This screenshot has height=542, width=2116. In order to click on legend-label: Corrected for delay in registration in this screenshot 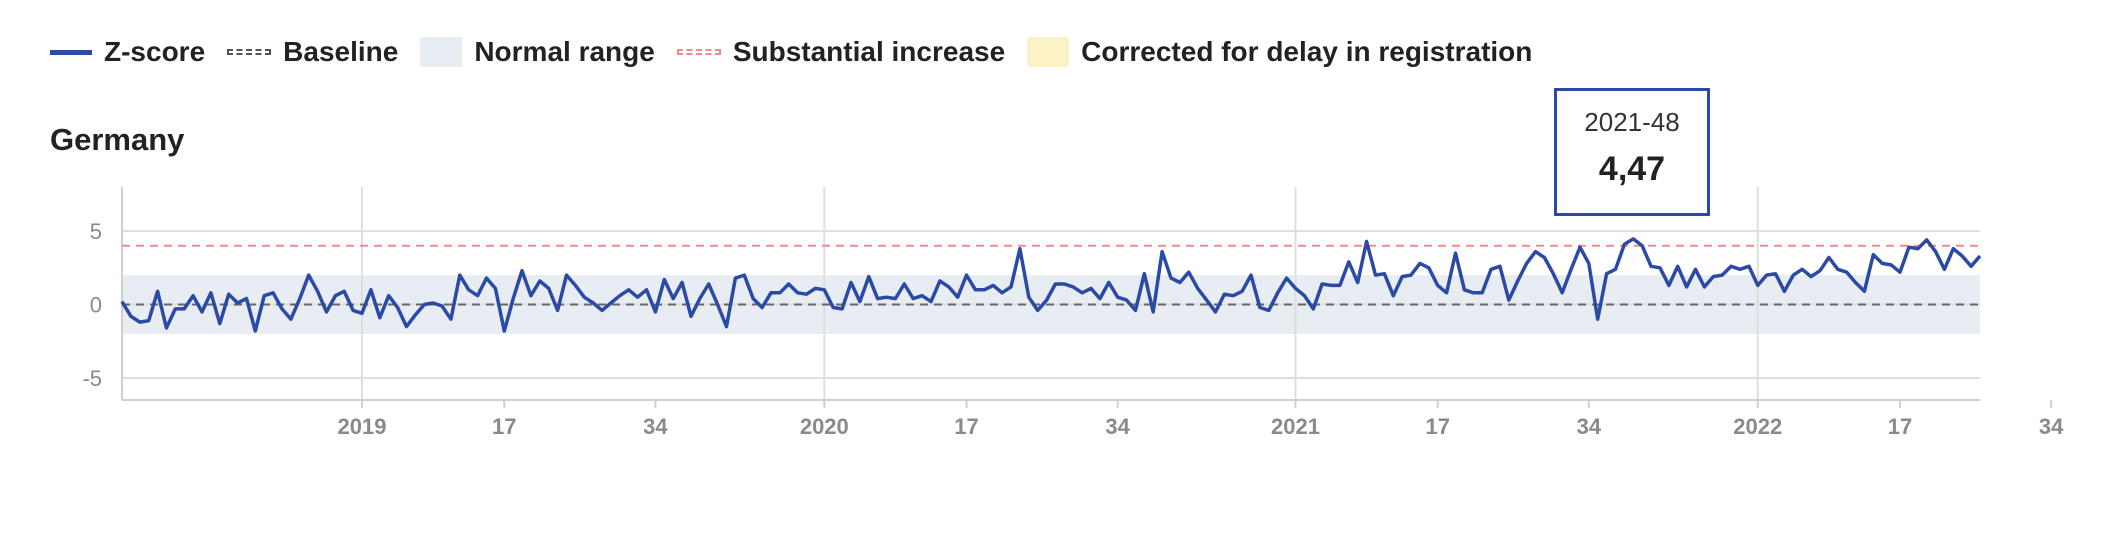, I will do `click(1307, 51)`.